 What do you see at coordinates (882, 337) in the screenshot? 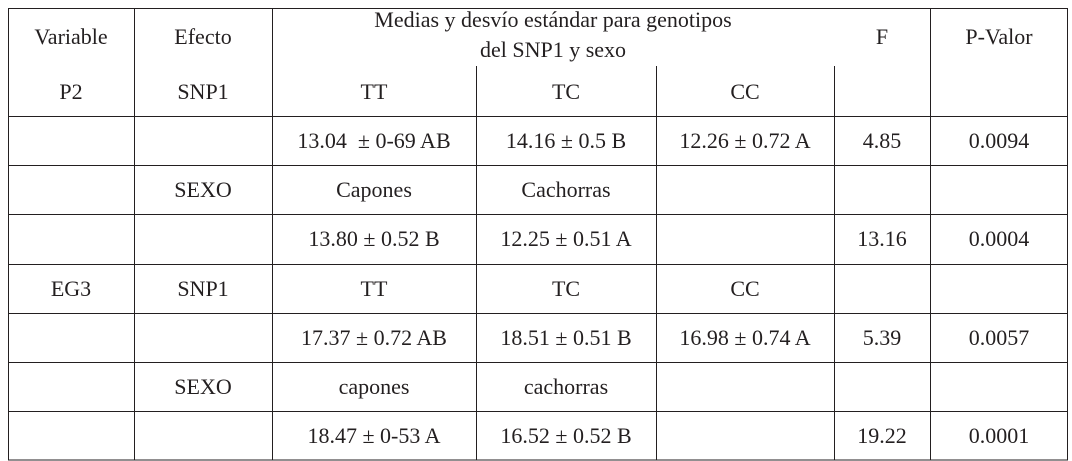
I see `table-cell: 5.39` at bounding box center [882, 337].